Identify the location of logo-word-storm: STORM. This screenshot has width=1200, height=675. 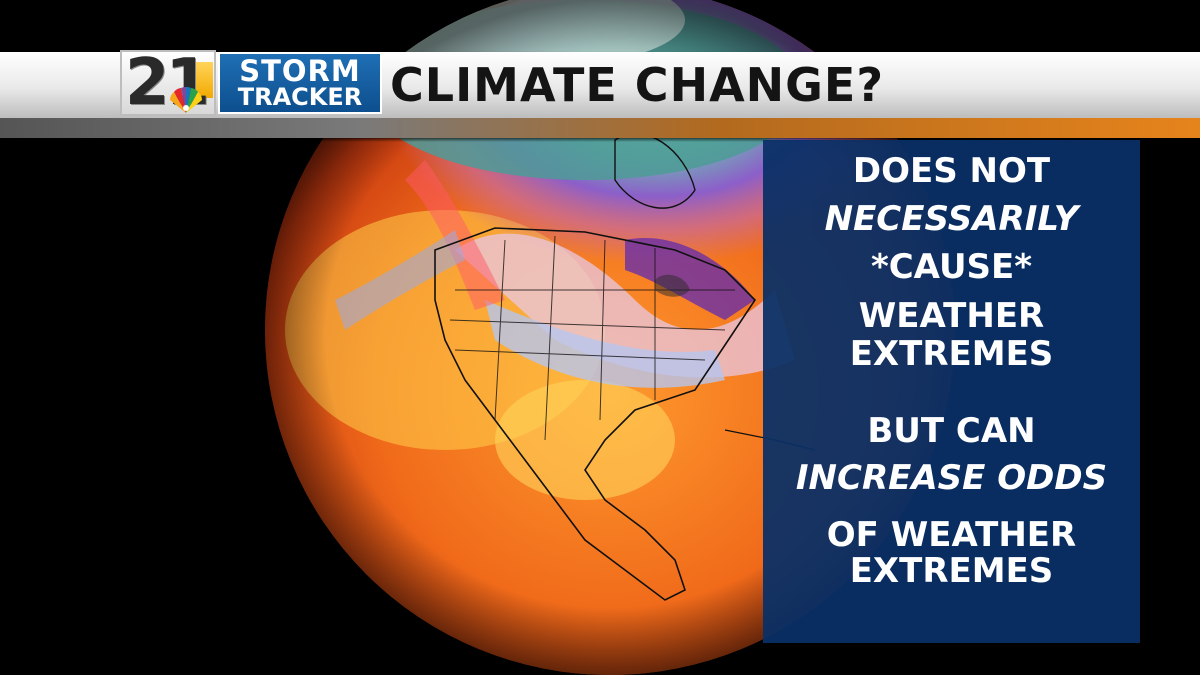
(300, 71).